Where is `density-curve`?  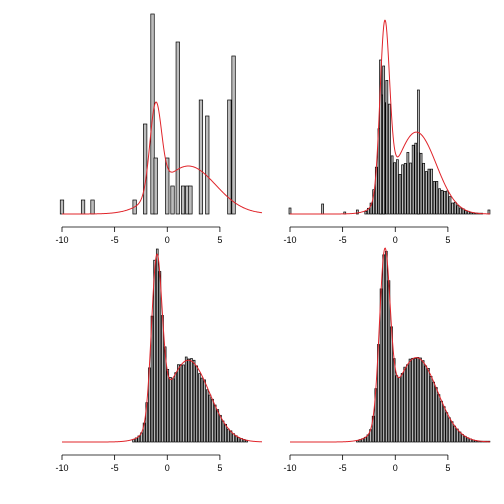
density-curve is located at coordinates (162, 158).